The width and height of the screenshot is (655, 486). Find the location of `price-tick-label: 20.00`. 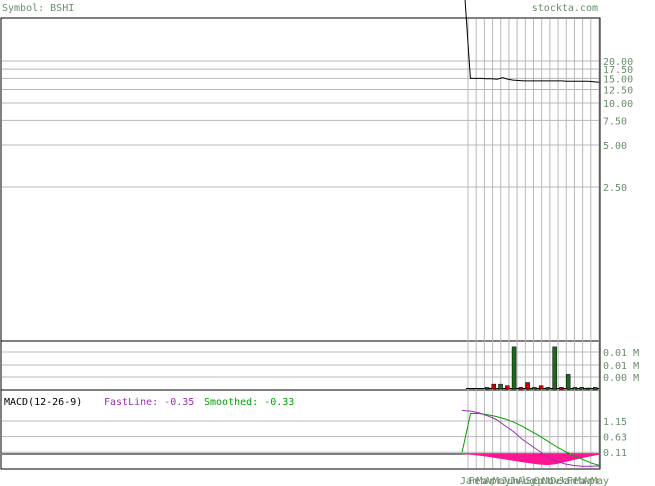

price-tick-label: 20.00 is located at coordinates (618, 62).